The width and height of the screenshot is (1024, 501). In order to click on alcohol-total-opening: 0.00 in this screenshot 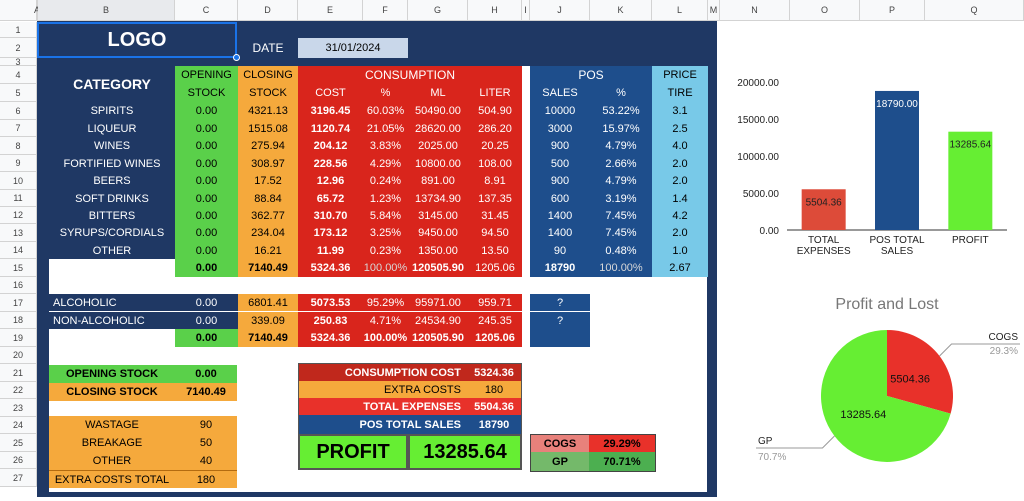, I will do `click(206, 338)`.